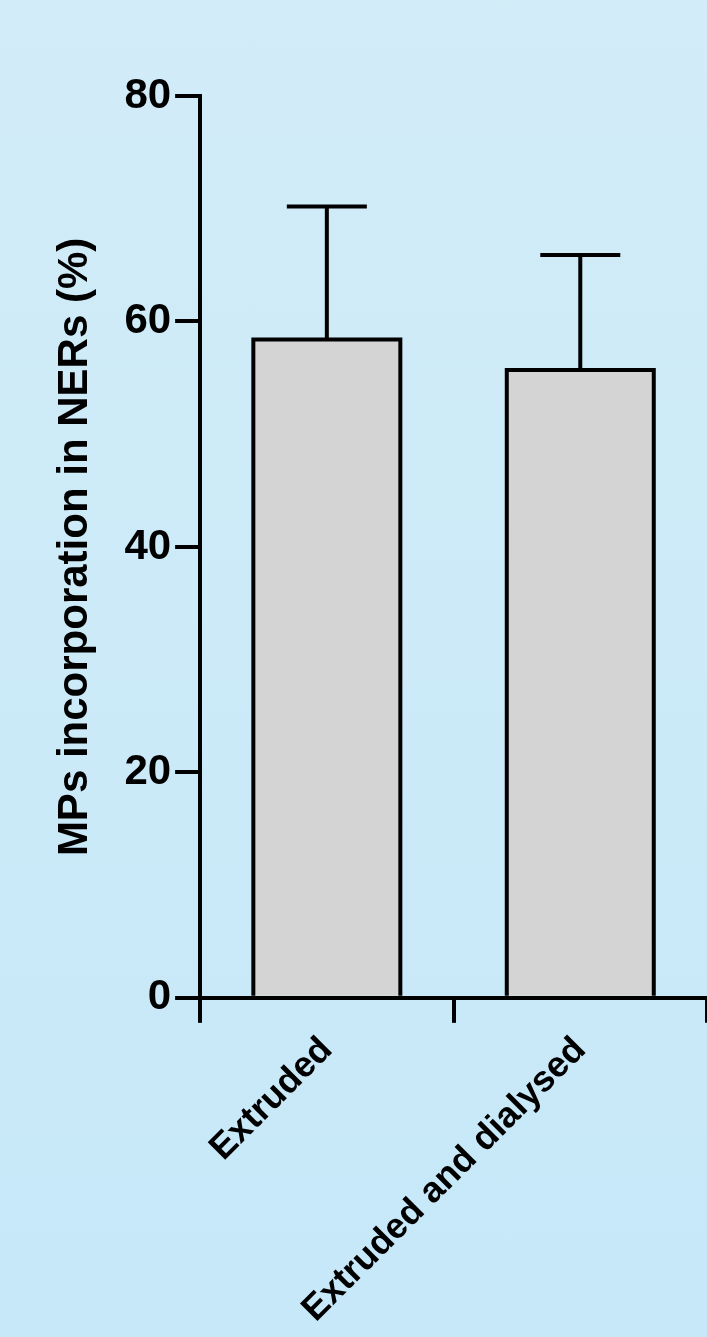 The width and height of the screenshot is (707, 1337). Describe the element at coordinates (148, 319) in the screenshot. I see `y-tick-label: 60` at that location.